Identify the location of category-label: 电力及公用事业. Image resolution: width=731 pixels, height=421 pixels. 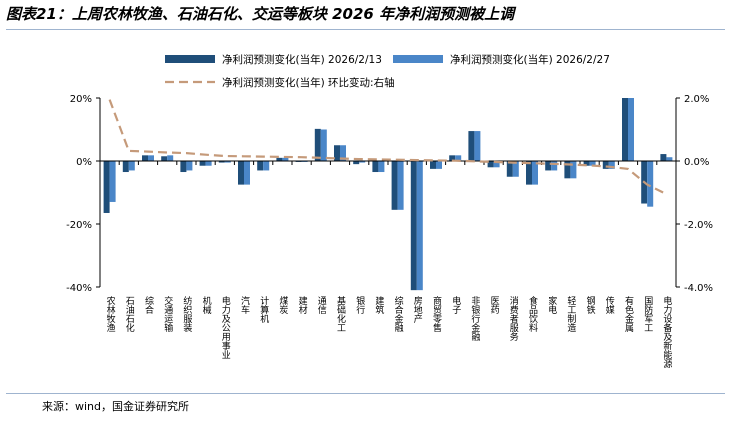
(225, 327).